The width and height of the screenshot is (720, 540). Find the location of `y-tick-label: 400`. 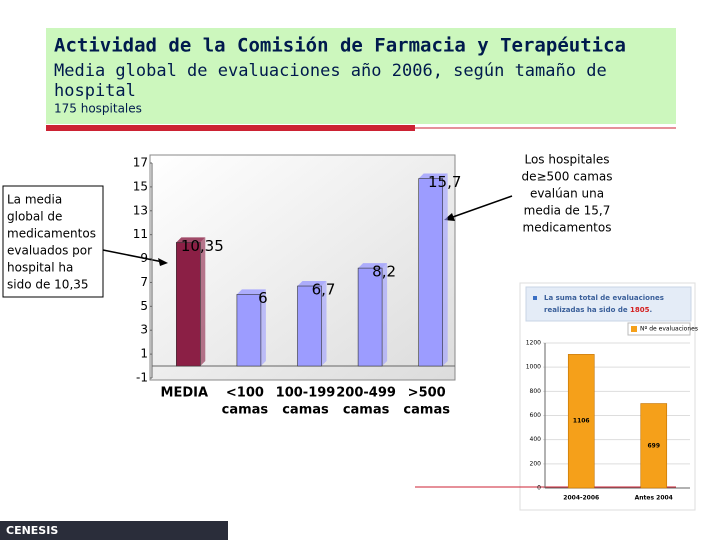

y-tick-label: 400 is located at coordinates (536, 439).